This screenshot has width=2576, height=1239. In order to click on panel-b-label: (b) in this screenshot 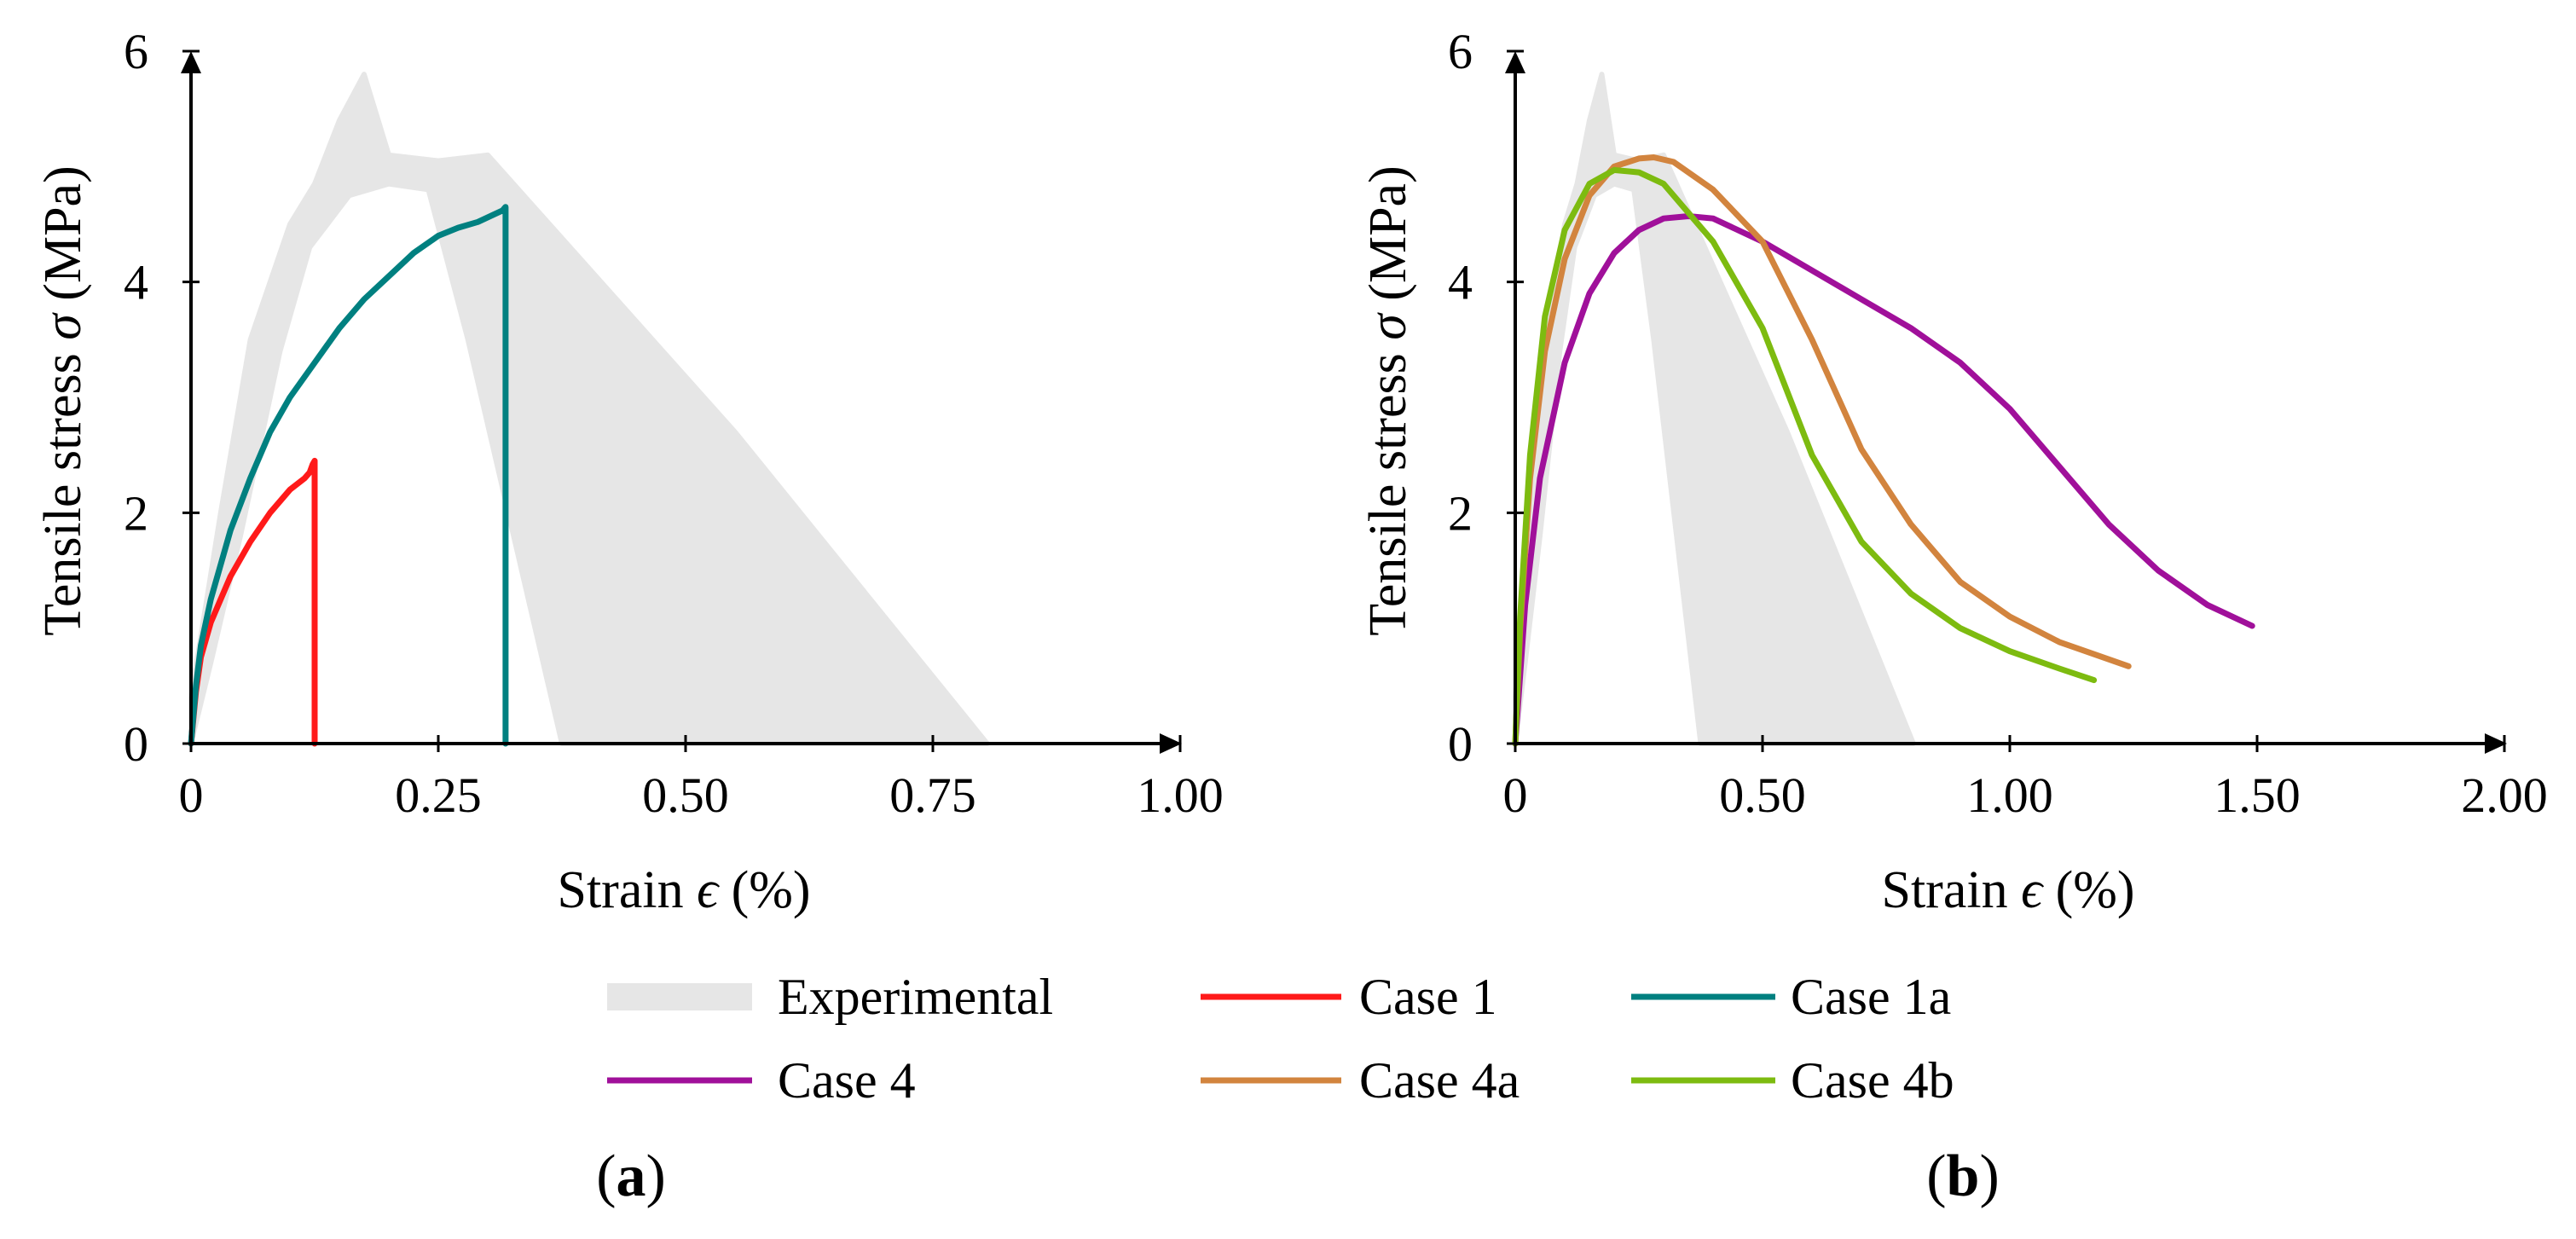, I will do `click(1963, 1176)`.